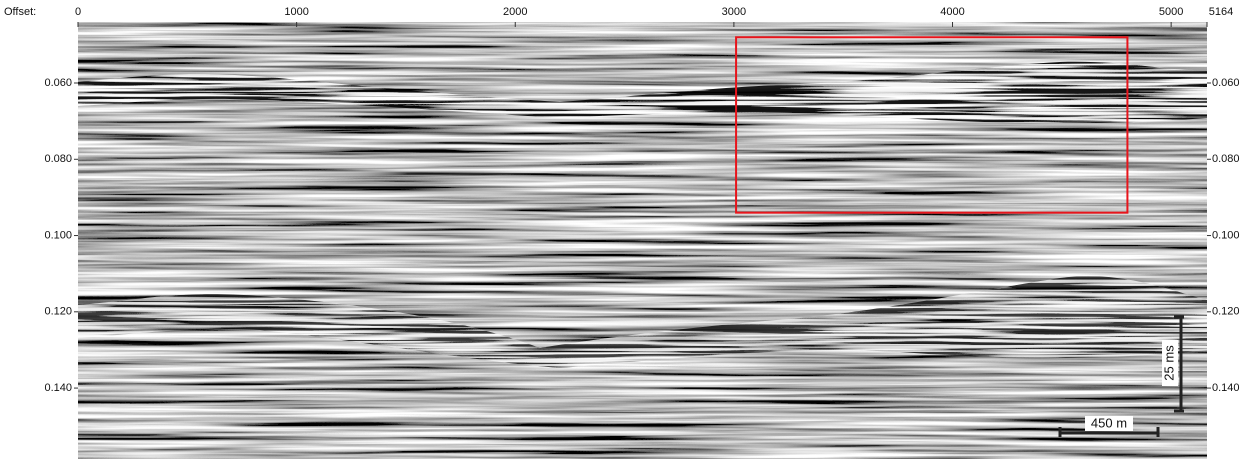 This screenshot has width=1252, height=459. I want to click on horizontal-scale-label: 450 m, so click(1109, 422).